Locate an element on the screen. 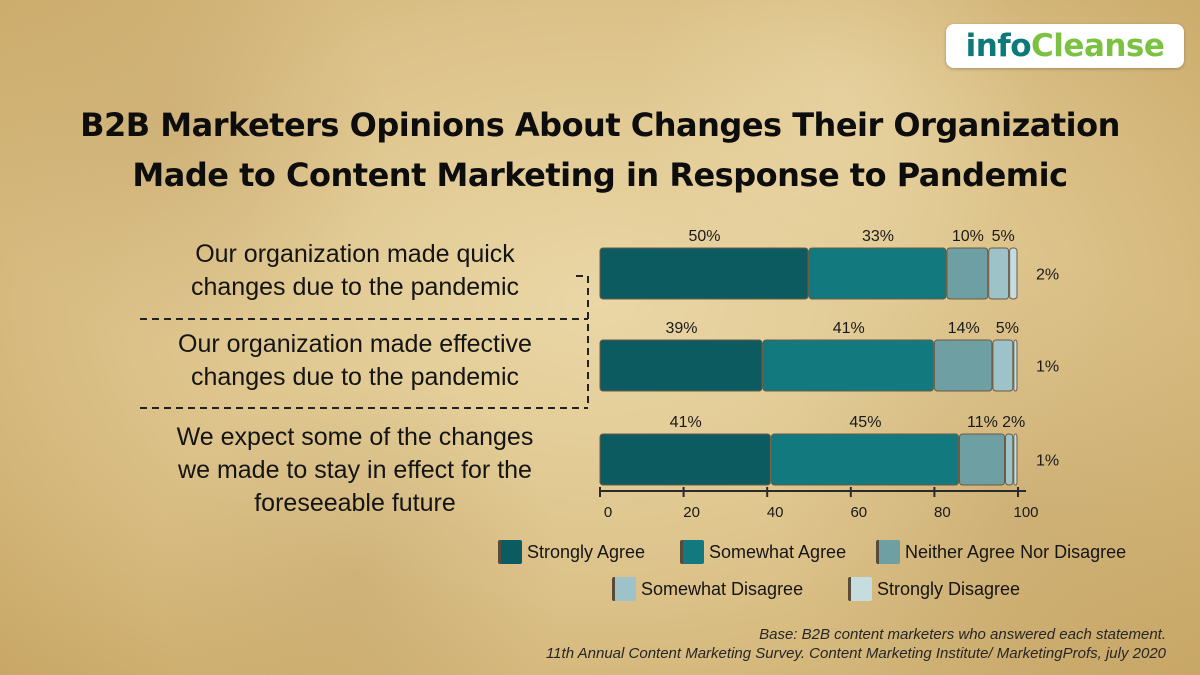 The image size is (1200, 675). statement-1-line-1: Our organization made quick is located at coordinates (355, 254).